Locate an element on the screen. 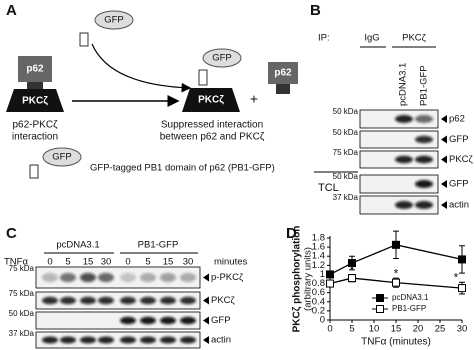 The height and width of the screenshot is (350, 474). p62-box is located at coordinates (283, 73).